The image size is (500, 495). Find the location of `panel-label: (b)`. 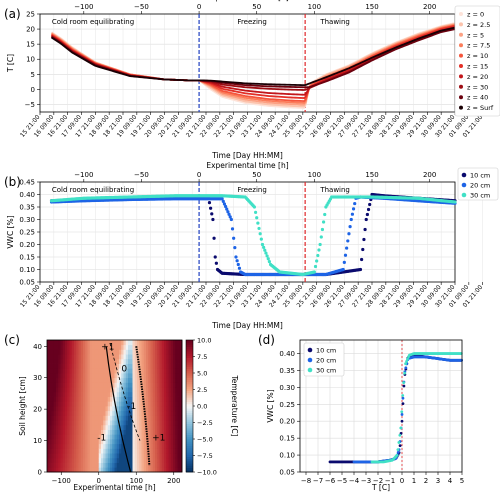

panel-label: (b) is located at coordinates (12, 182).